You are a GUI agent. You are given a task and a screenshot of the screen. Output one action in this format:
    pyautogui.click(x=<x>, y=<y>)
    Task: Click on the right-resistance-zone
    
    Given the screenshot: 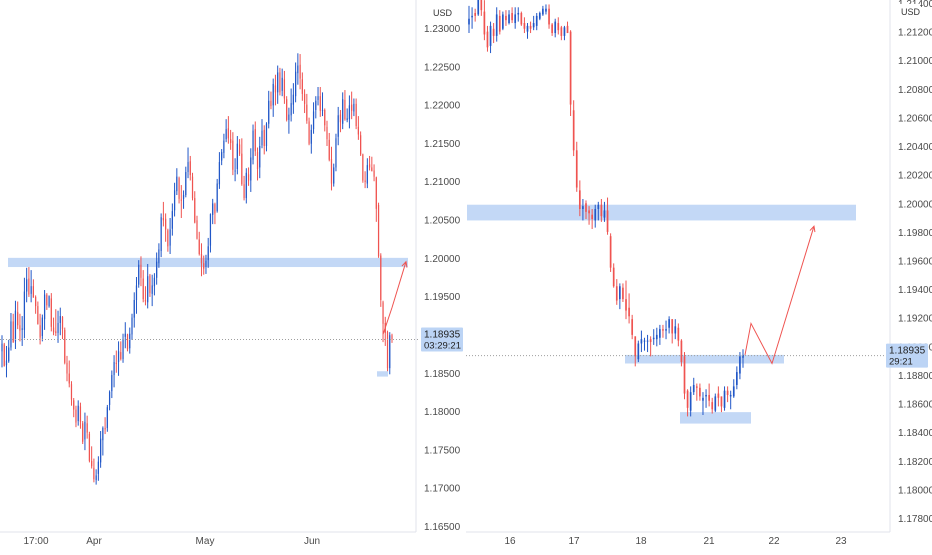 What is the action you would take?
    pyautogui.click(x=661, y=212)
    